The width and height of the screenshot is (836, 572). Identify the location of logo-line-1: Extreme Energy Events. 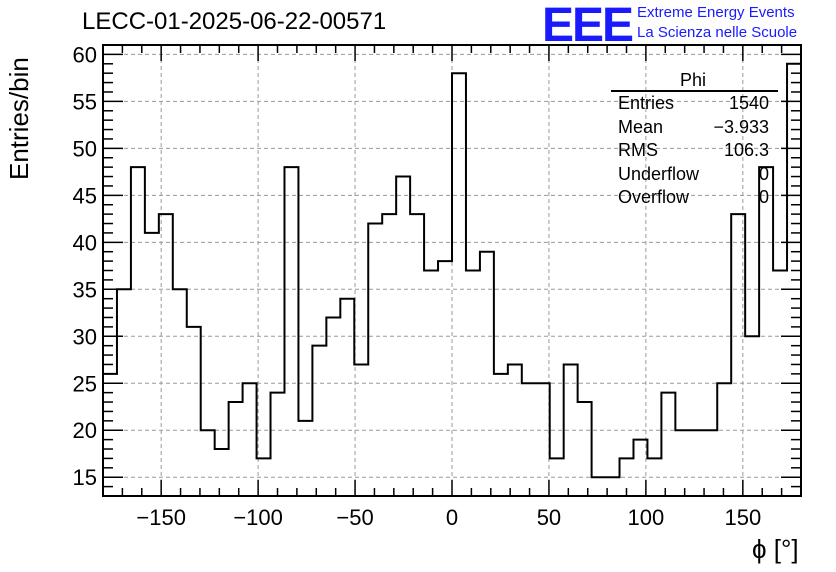
(716, 12).